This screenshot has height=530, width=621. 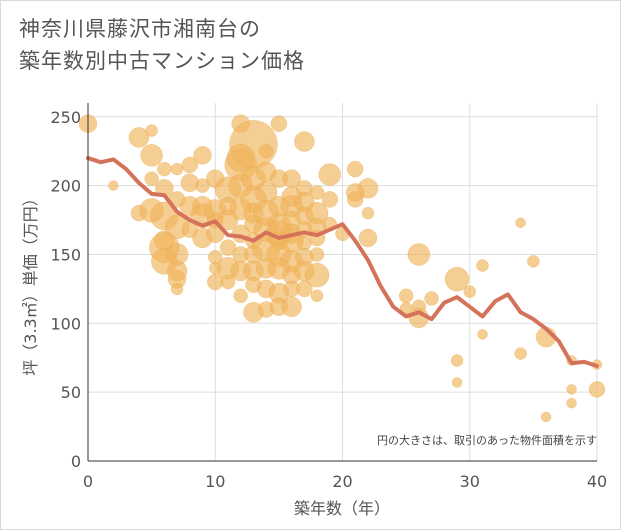 I want to click on chart-title-line-1: 神奈川県藤沢市湘南台の, so click(x=140, y=29).